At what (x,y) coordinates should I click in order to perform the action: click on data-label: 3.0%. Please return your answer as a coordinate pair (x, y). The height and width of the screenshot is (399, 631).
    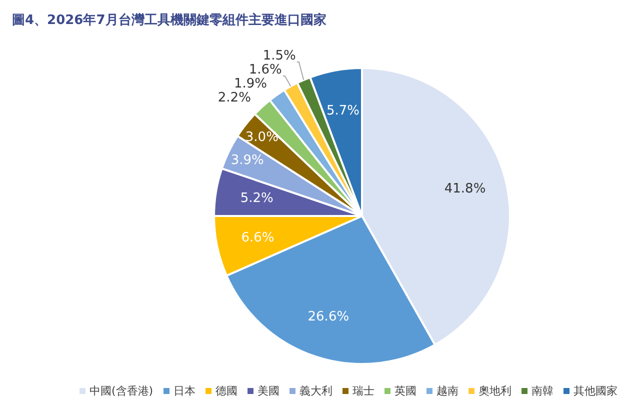
    Looking at the image, I should click on (261, 137).